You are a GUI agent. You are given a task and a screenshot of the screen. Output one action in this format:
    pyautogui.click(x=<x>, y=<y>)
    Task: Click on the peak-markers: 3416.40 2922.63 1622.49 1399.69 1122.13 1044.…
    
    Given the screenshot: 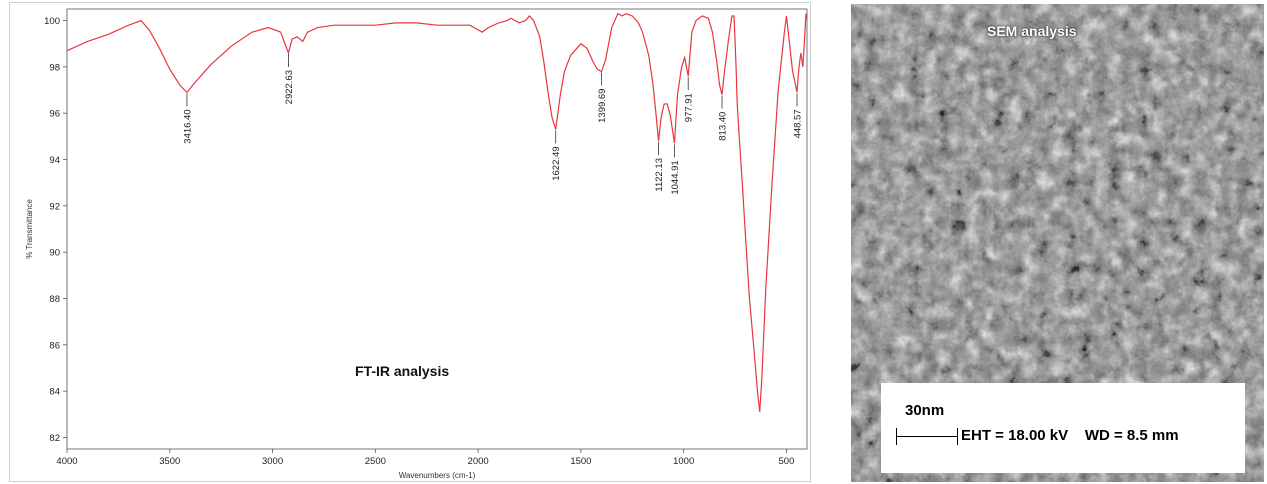 What is the action you would take?
    pyautogui.click(x=493, y=124)
    